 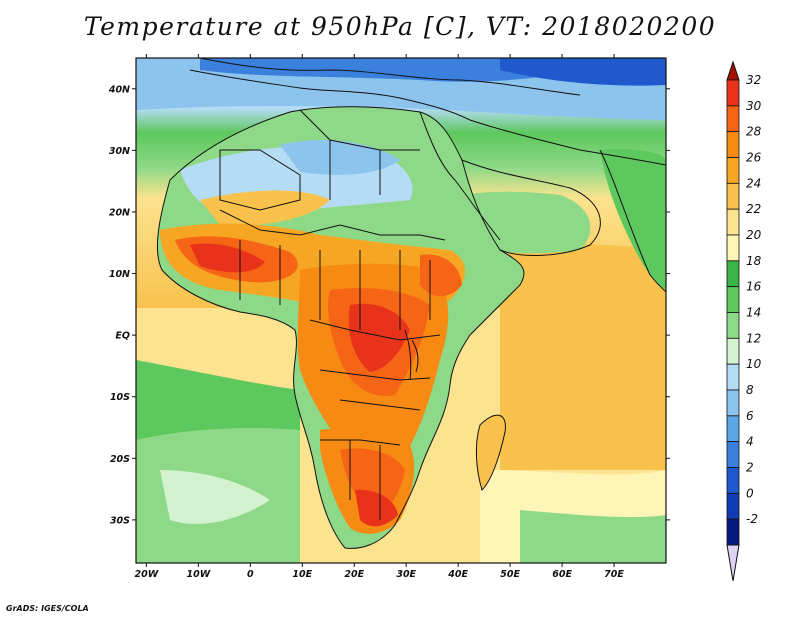 What do you see at coordinates (754, 287) in the screenshot?
I see `colorbar-label: 16` at bounding box center [754, 287].